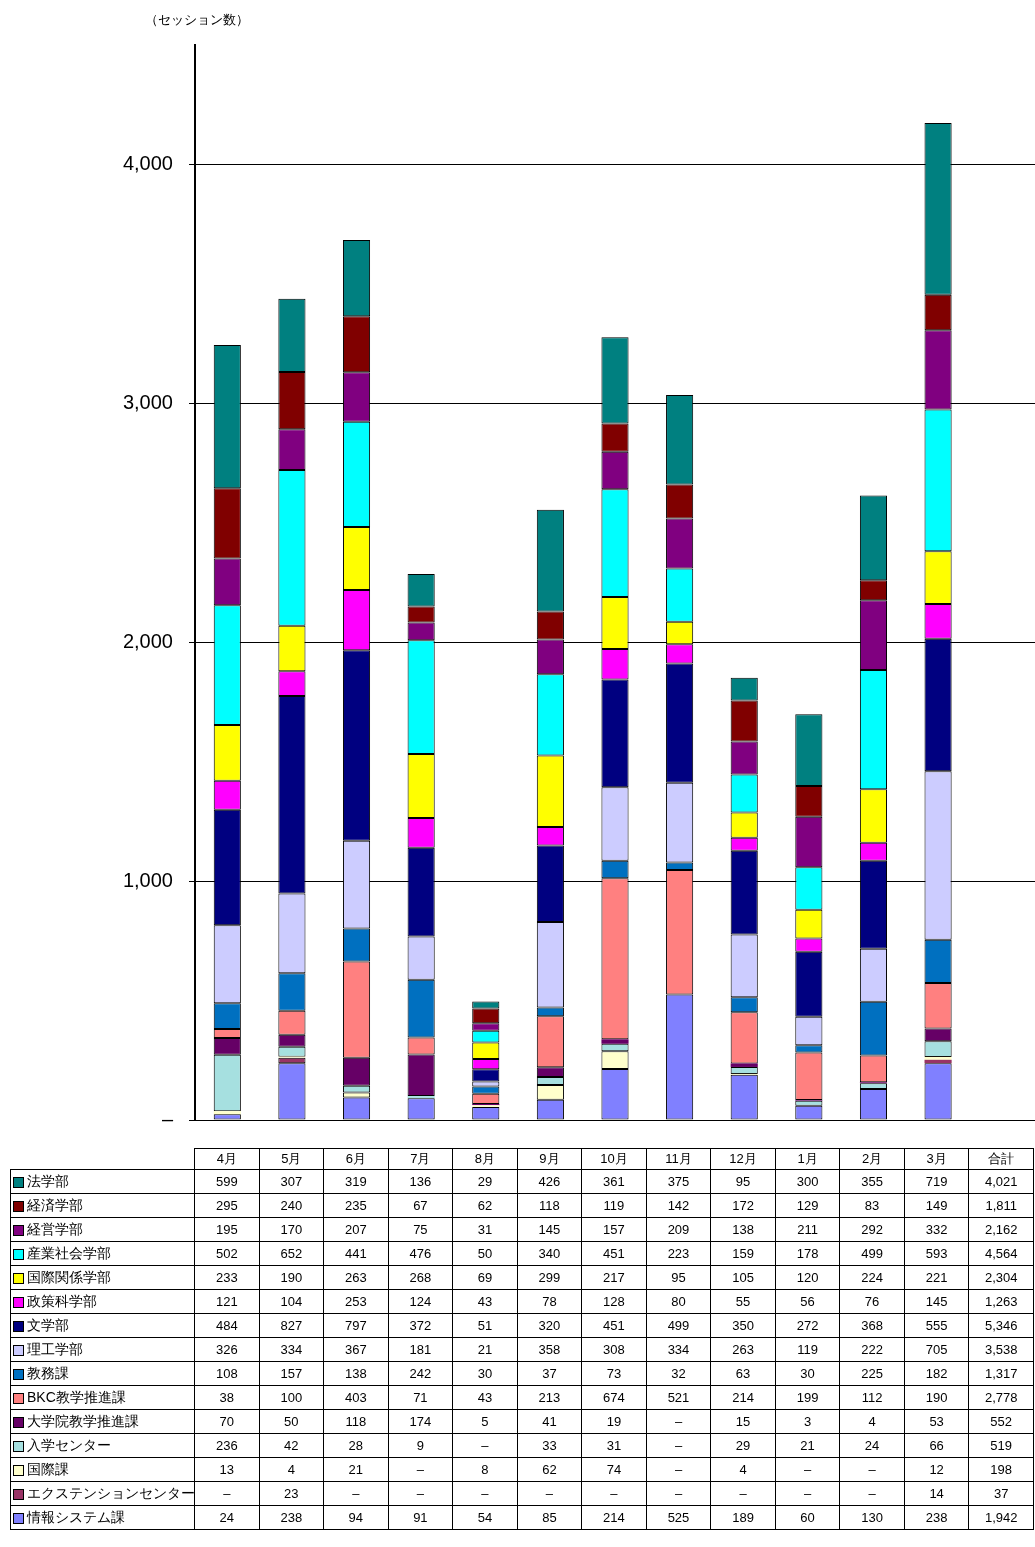 The width and height of the screenshot is (1035, 1547). Describe the element at coordinates (936, 1445) in the screenshot. I see `data-label: 66` at that location.